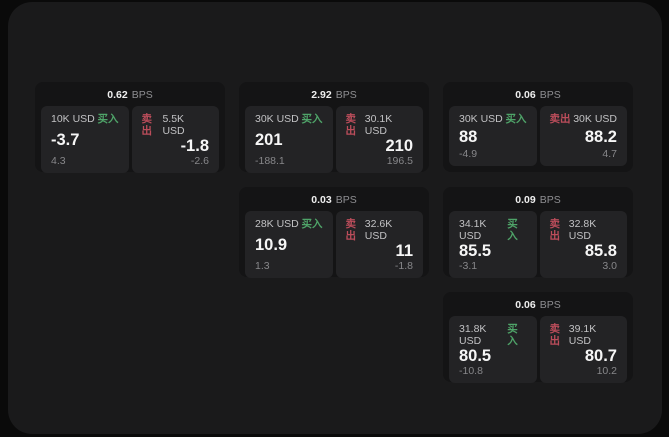  I want to click on buy-delta-value: -4.9, so click(468, 154).